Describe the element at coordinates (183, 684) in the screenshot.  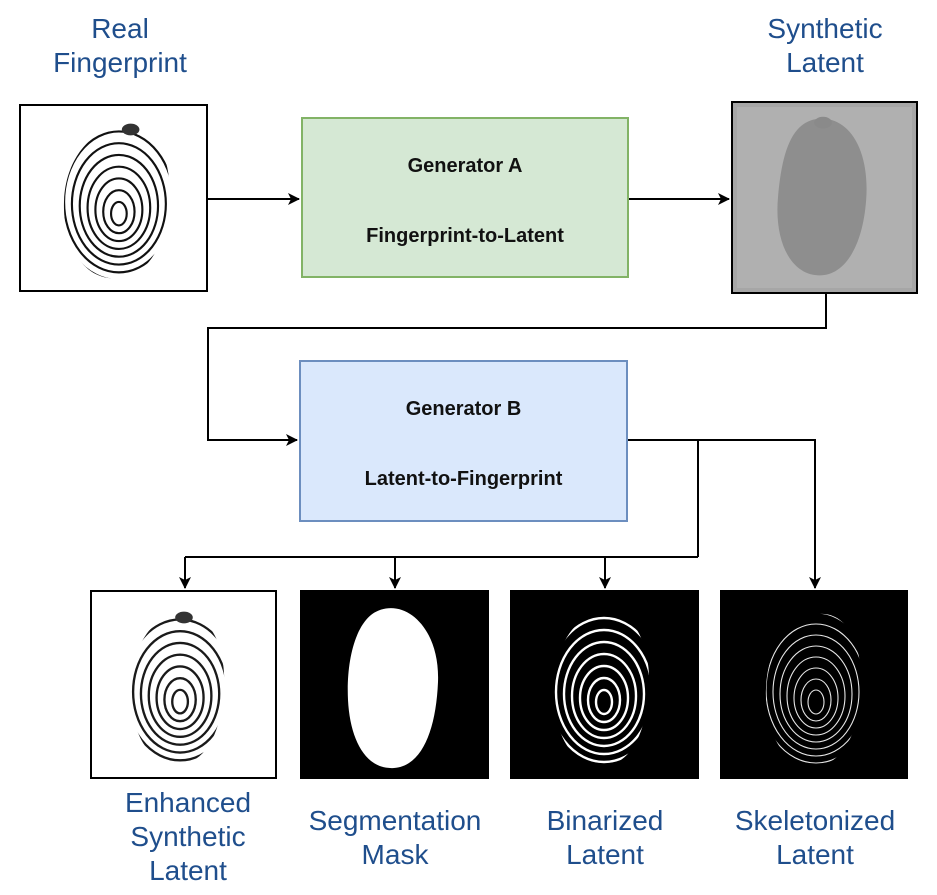
I see `enhanced-synthetic-latent-image` at that location.